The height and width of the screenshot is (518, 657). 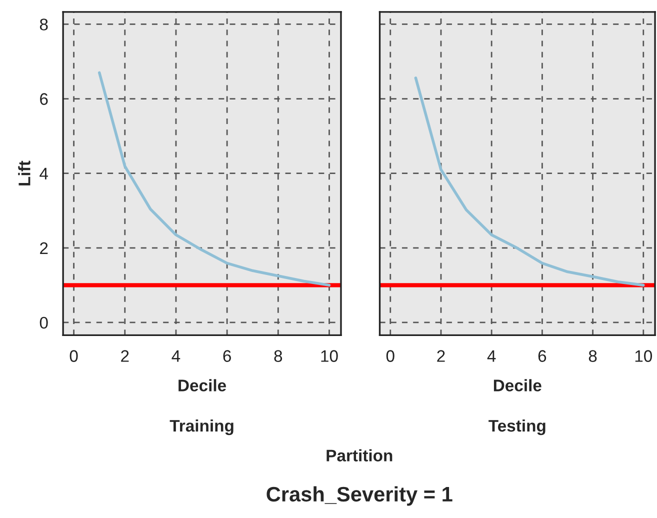 I want to click on y-tick-label: 4, so click(x=44, y=174).